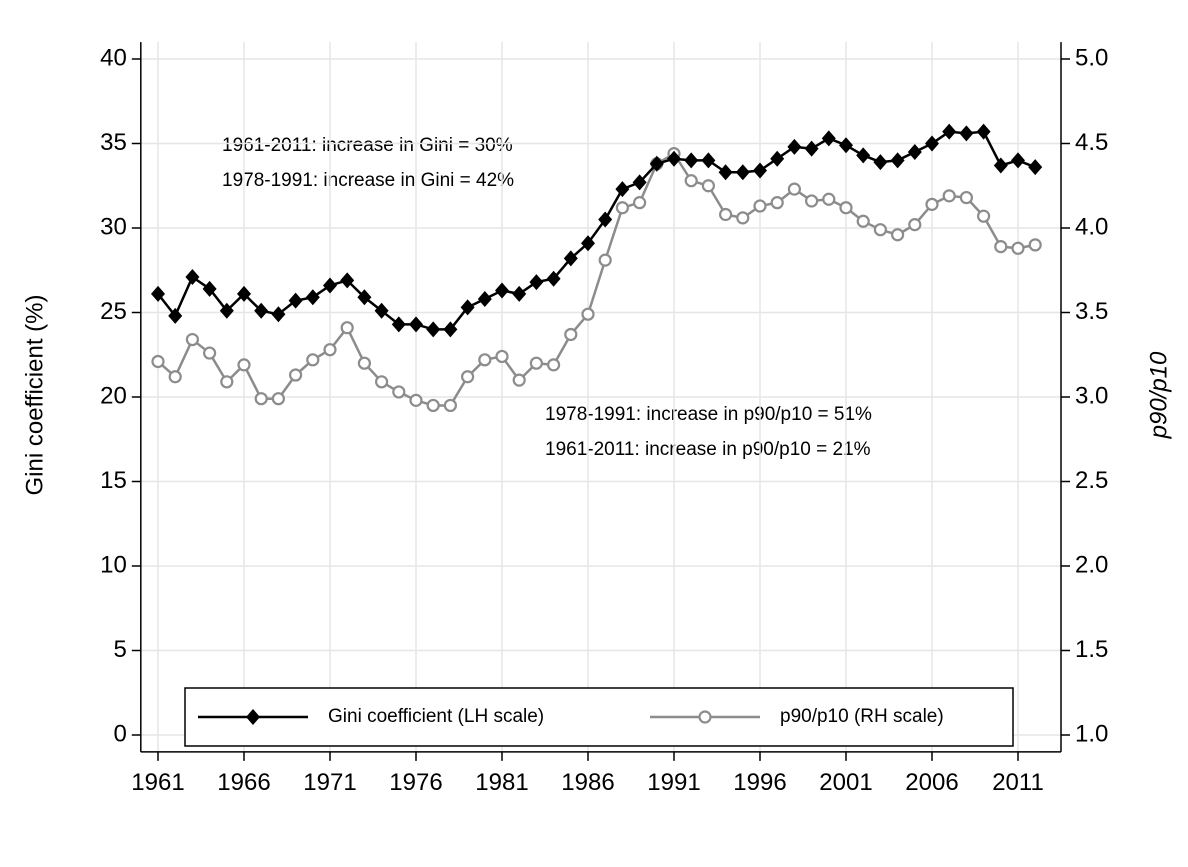 This screenshot has width=1188, height=867. Describe the element at coordinates (1091, 142) in the screenshot. I see `y2-tick-label: 4.5` at that location.